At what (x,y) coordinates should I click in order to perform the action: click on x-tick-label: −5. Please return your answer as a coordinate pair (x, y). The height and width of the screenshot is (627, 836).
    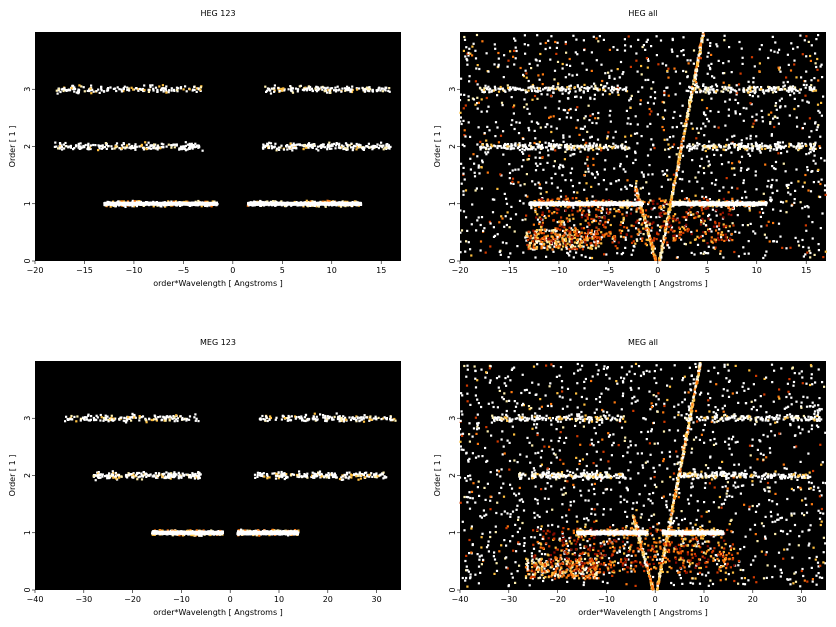
    Looking at the image, I should click on (183, 270).